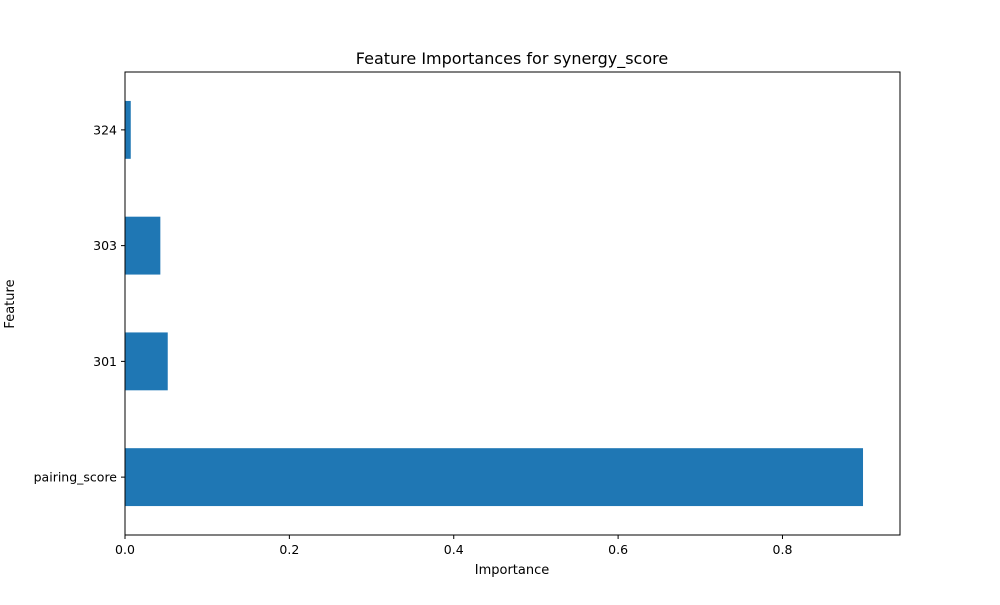 The height and width of the screenshot is (605, 1000). What do you see at coordinates (512, 59) in the screenshot?
I see `chart-title: Feature Importances for synergy_score` at bounding box center [512, 59].